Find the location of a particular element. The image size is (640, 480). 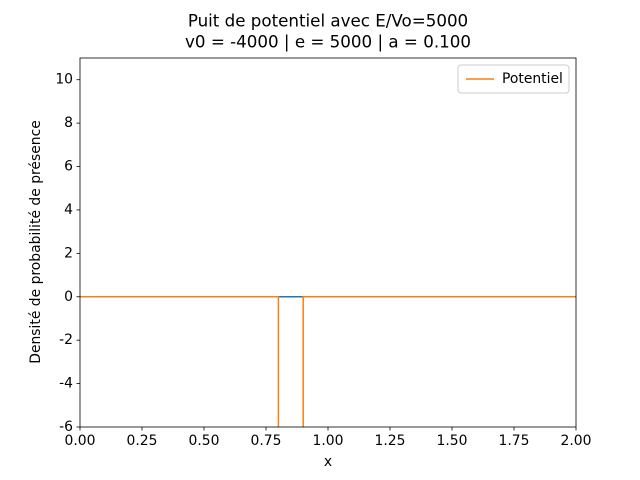

x-tick-label: 0.50 is located at coordinates (204, 441).